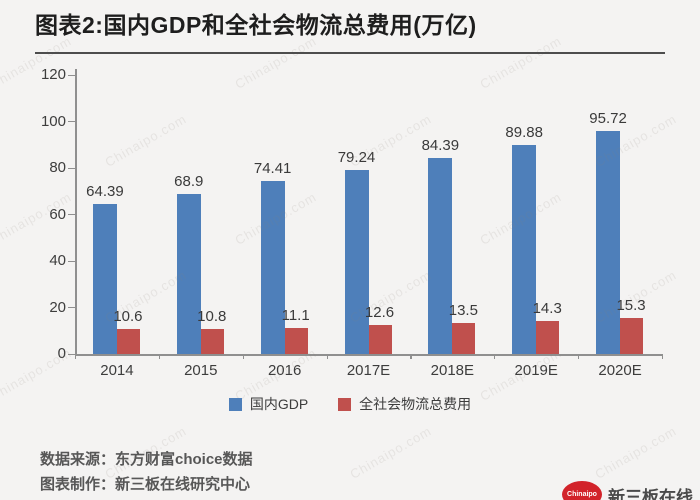  What do you see at coordinates (452, 370) in the screenshot?
I see `x-tick-label-2018E: 2018E` at bounding box center [452, 370].